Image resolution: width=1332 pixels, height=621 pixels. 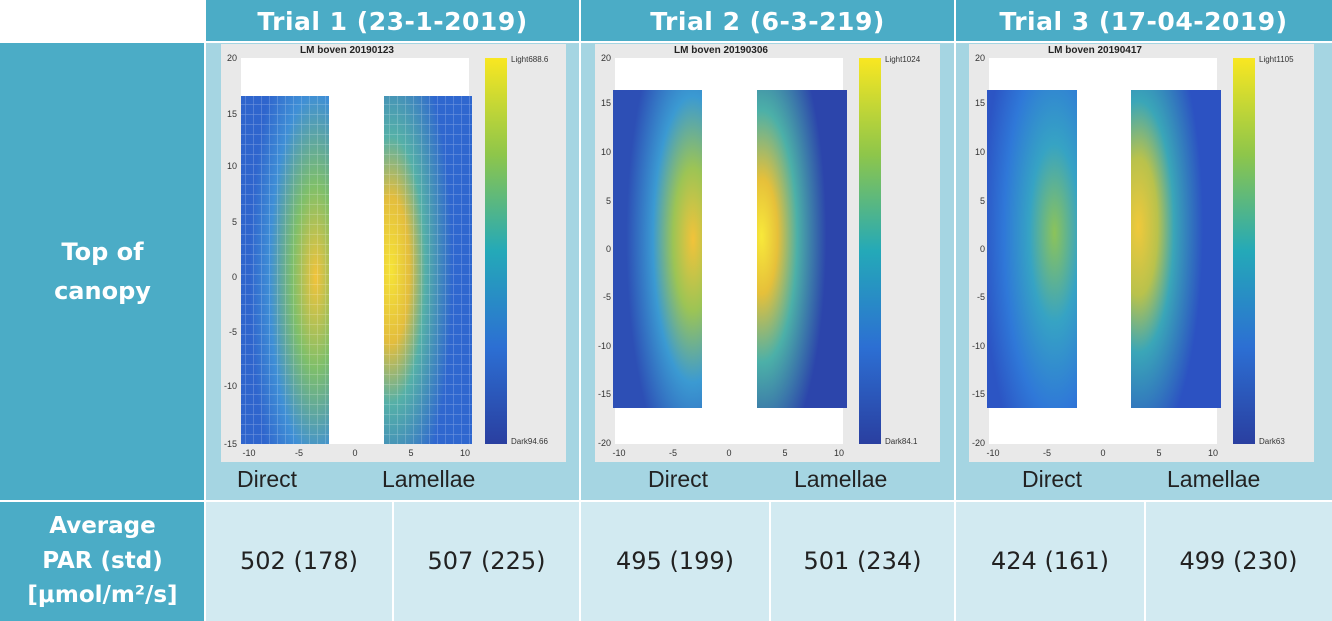 I want to click on trial-1-title: Trial 1 (23-1-2019), so click(x=392, y=21).